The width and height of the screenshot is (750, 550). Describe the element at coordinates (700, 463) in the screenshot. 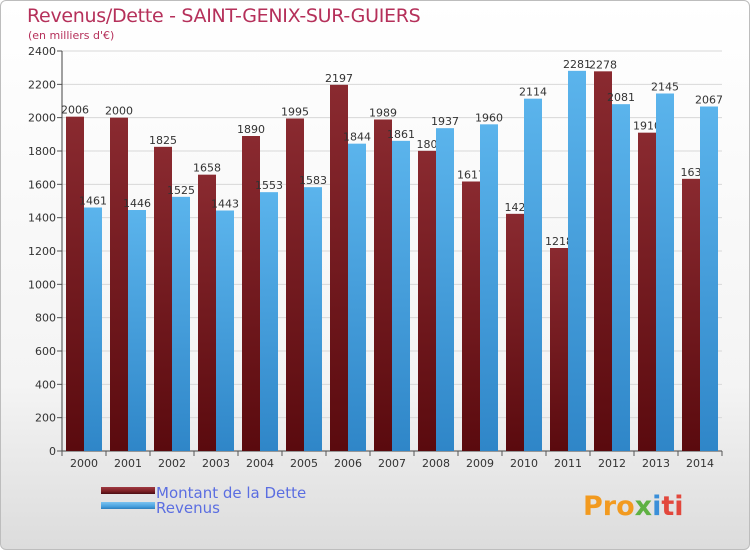

I see `x-tick-label: 2014` at that location.